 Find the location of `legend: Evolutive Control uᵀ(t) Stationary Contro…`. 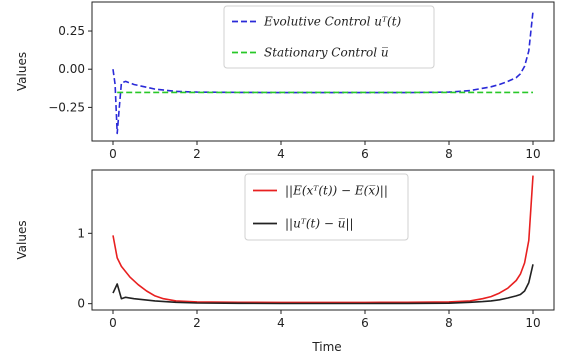

legend: Evolutive Control uᵀ(t) Stationary Contro… is located at coordinates (329, 37).